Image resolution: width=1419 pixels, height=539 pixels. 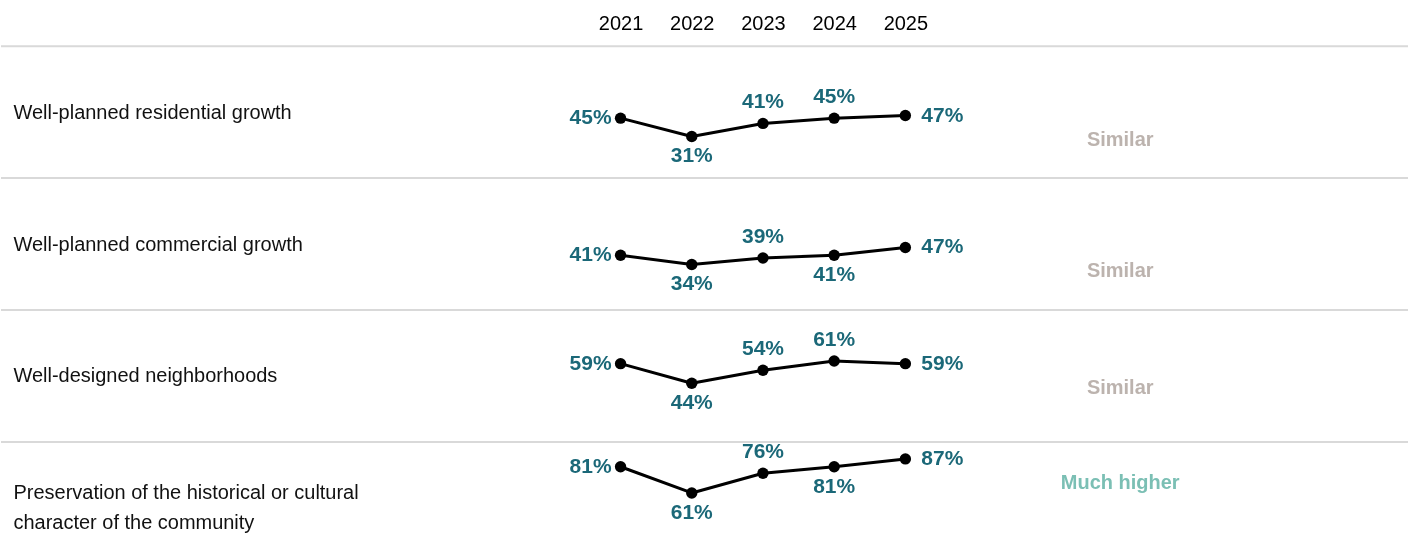 What do you see at coordinates (145, 375) in the screenshot?
I see `y-axis-title: Well-designed neighborhoods` at bounding box center [145, 375].